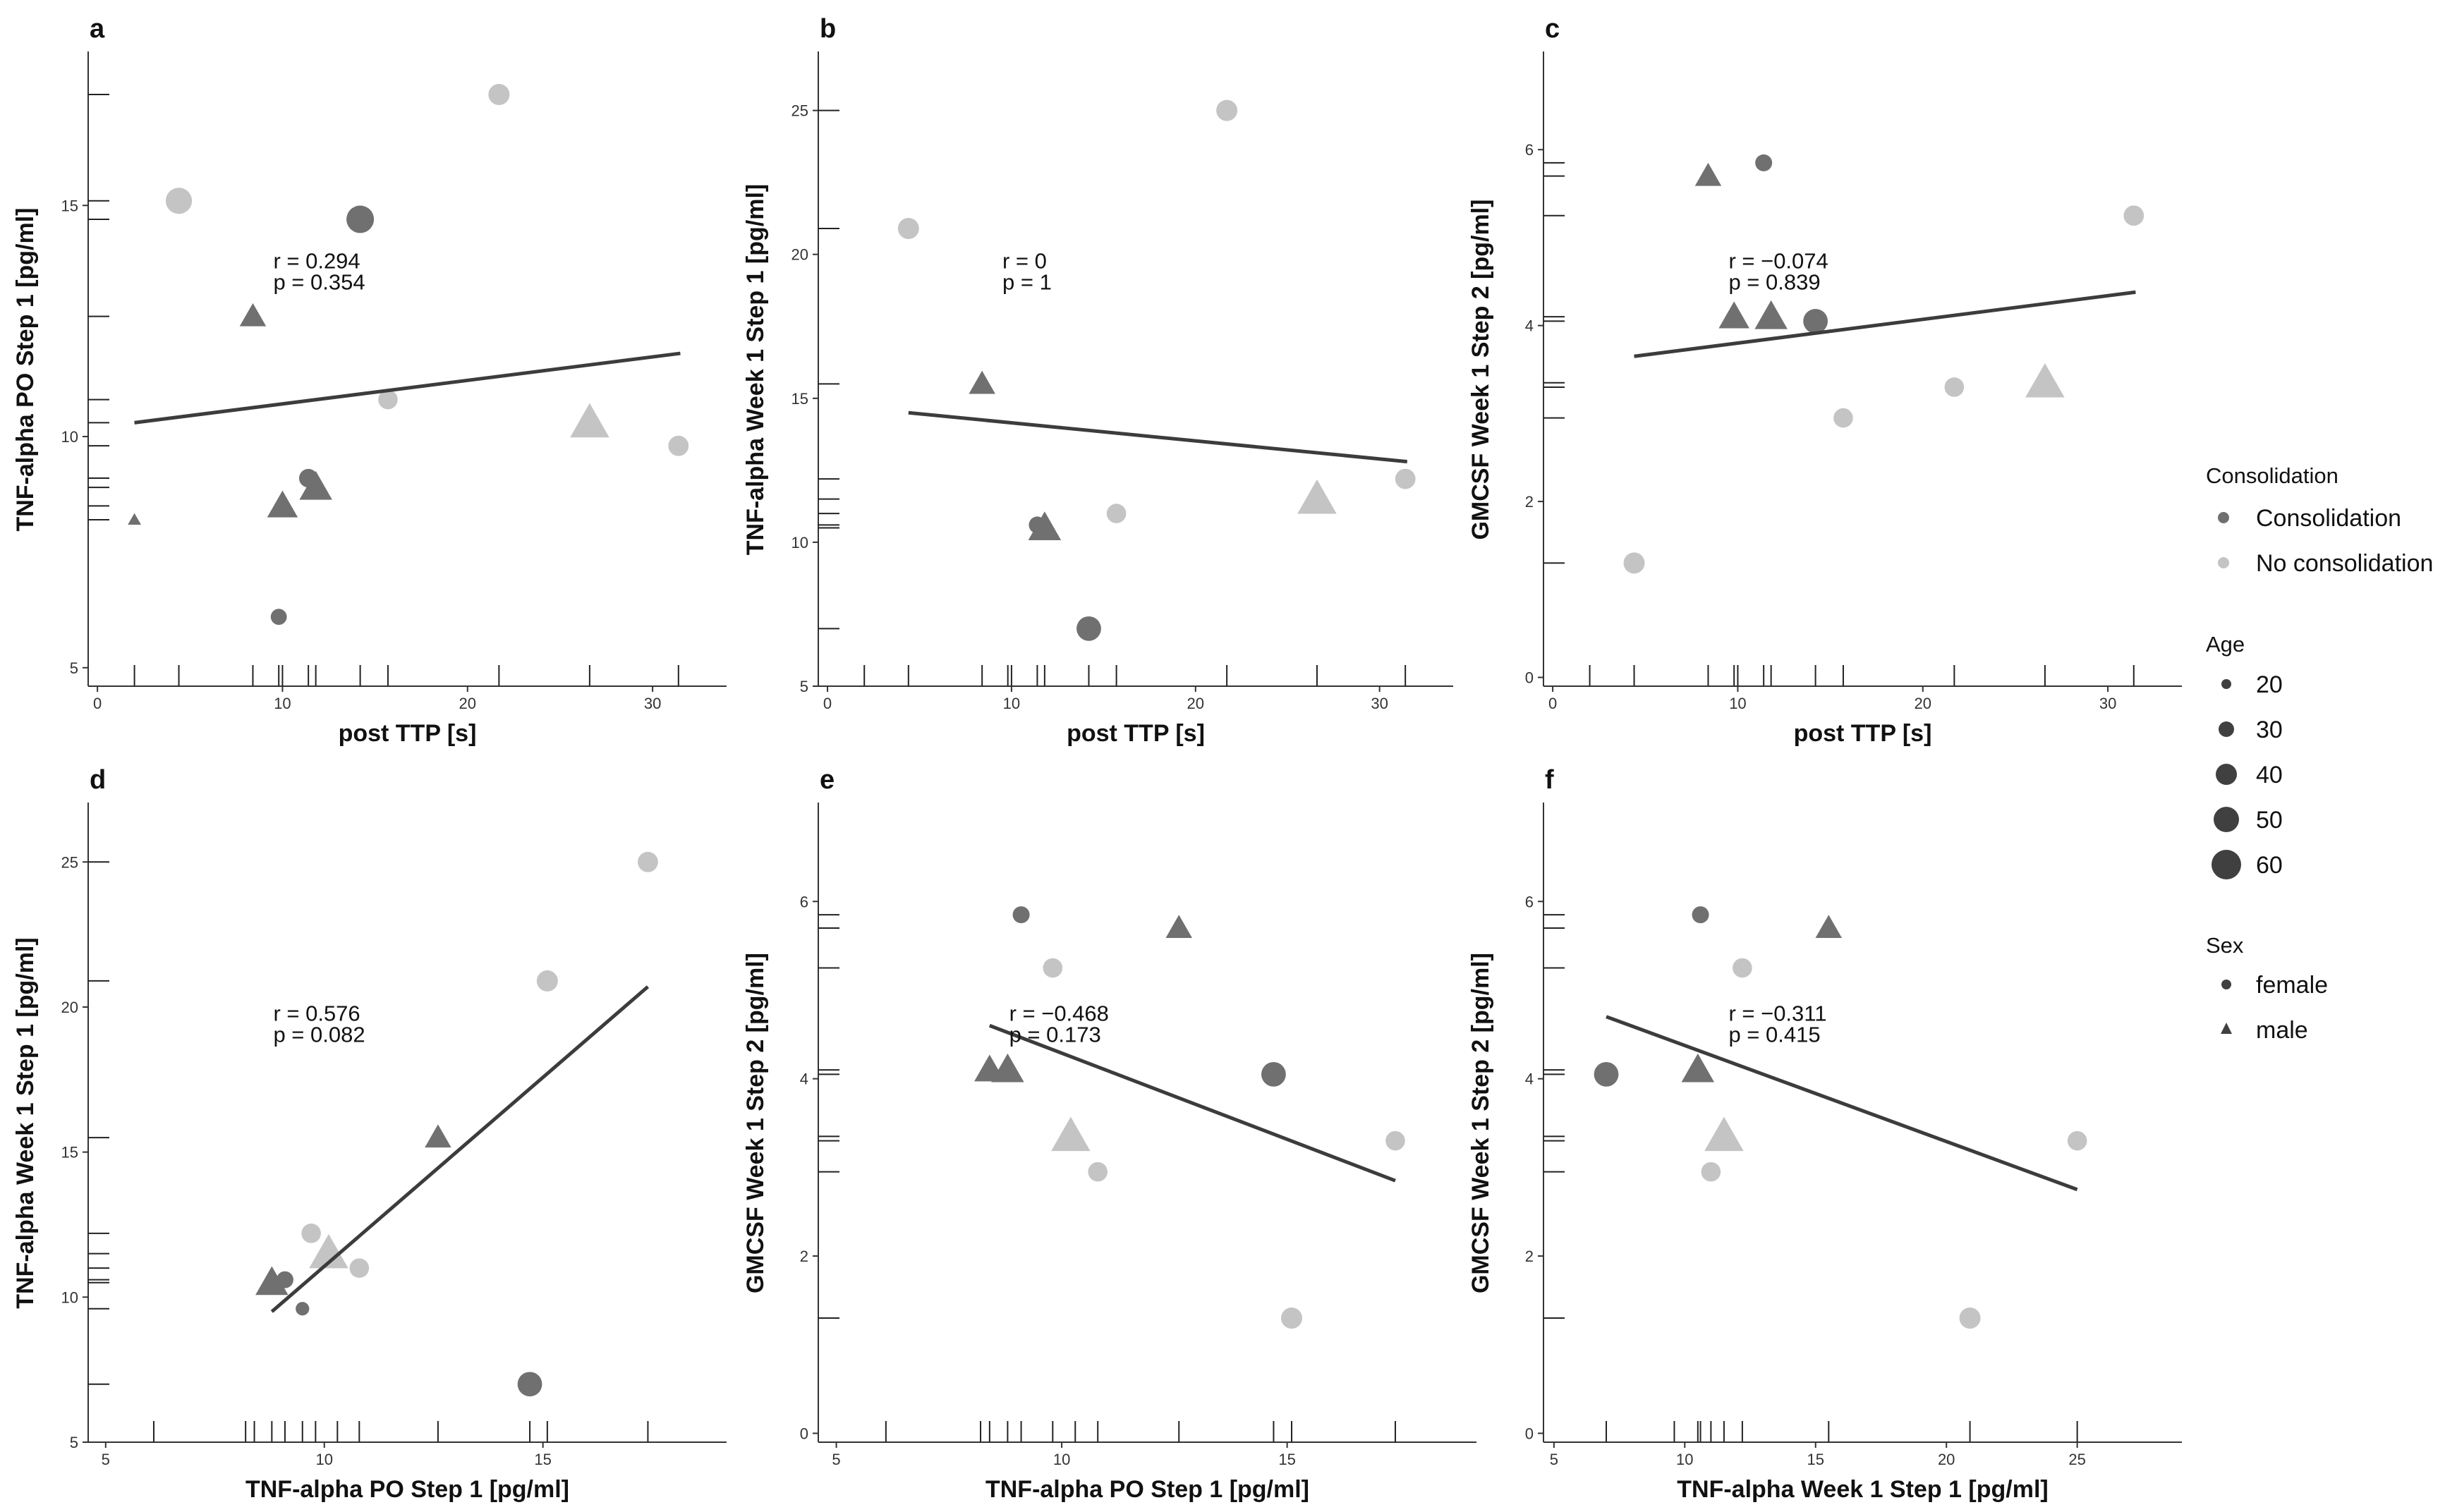 The image size is (2457, 1512). I want to click on x-axis-title: post TTP [s], so click(1136, 733).